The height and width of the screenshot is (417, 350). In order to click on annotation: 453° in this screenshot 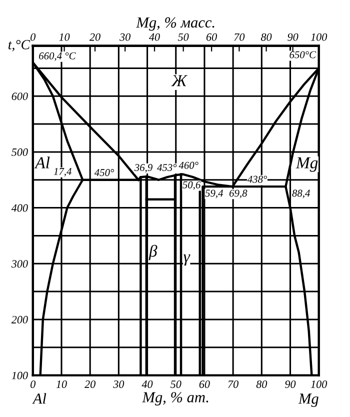, I will do `click(167, 168)`.